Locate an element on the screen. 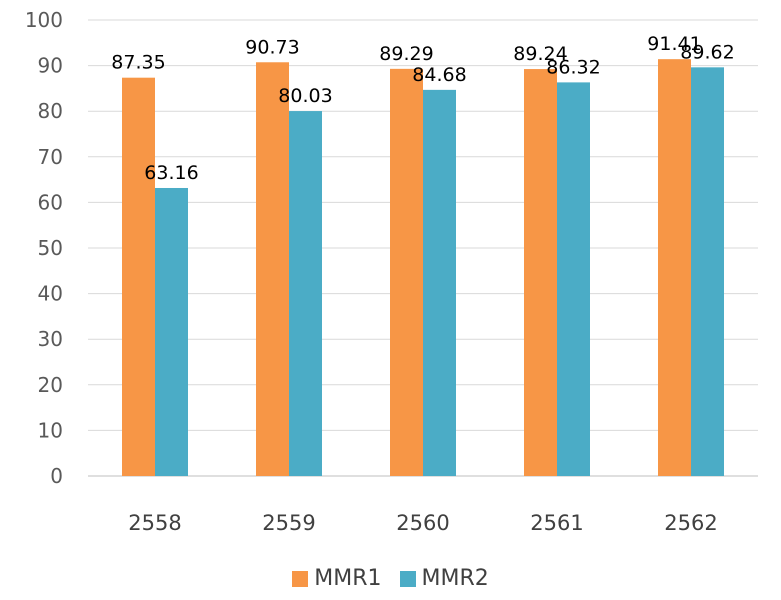 This screenshot has height=600, width=781. legend-swatch-mmr1 is located at coordinates (300, 578).